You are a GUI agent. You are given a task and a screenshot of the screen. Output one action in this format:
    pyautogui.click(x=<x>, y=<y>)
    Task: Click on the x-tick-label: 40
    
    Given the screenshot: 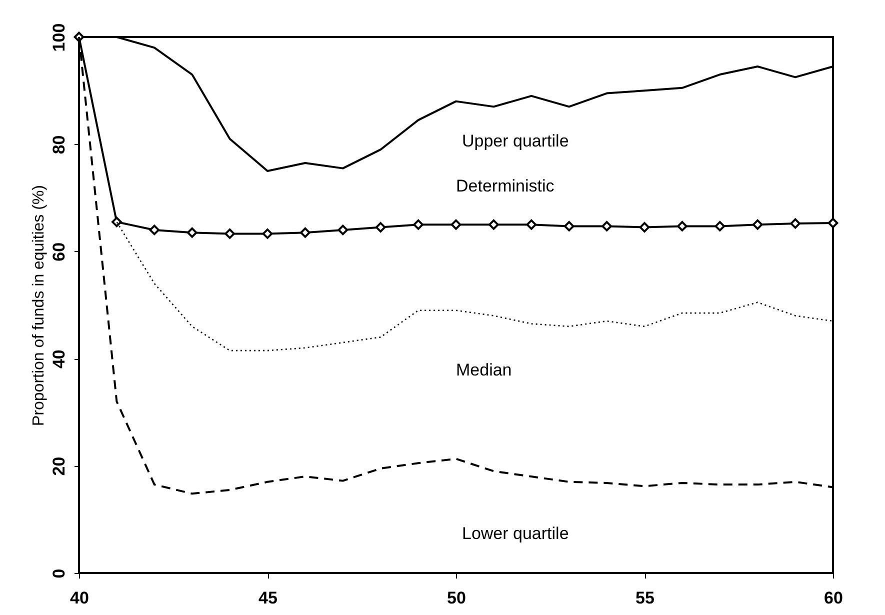 What is the action you would take?
    pyautogui.click(x=79, y=598)
    